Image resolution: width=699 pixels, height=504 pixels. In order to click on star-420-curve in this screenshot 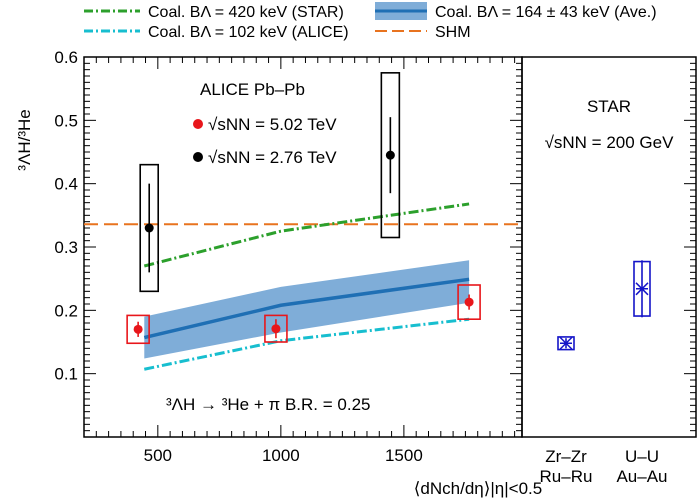, I will do `click(306, 235)`.